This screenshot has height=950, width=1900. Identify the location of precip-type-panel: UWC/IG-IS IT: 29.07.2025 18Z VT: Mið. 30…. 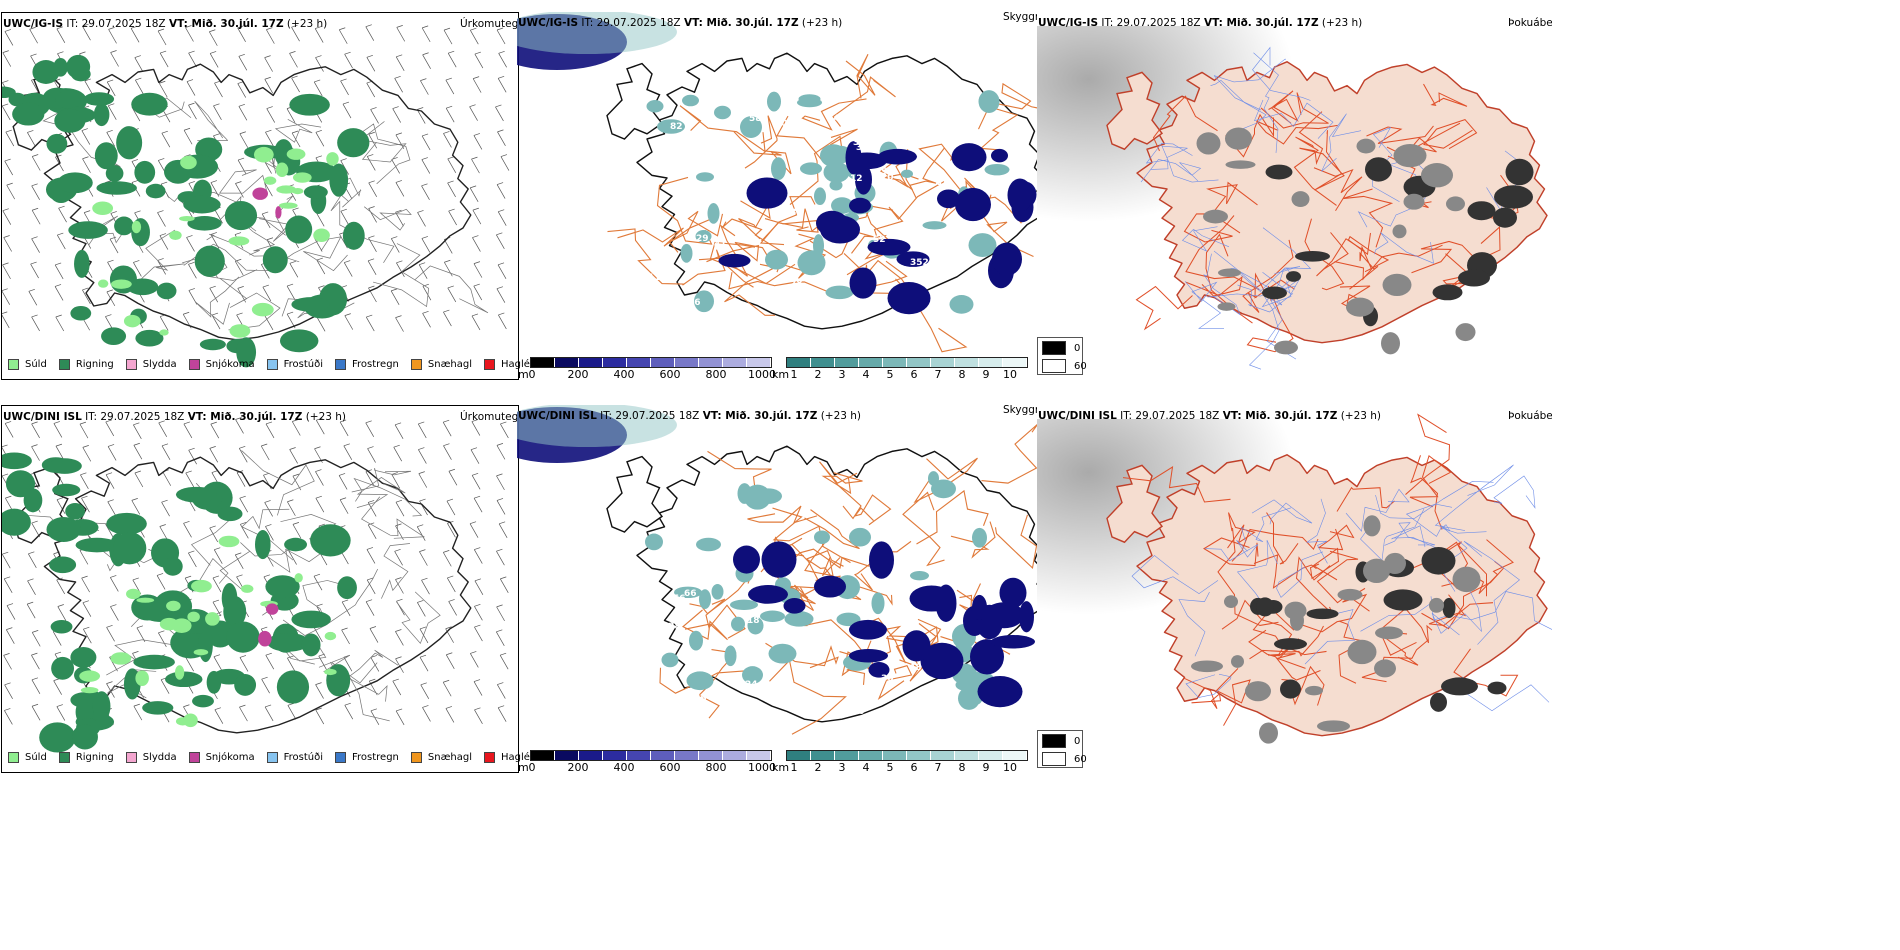
(260, 196).